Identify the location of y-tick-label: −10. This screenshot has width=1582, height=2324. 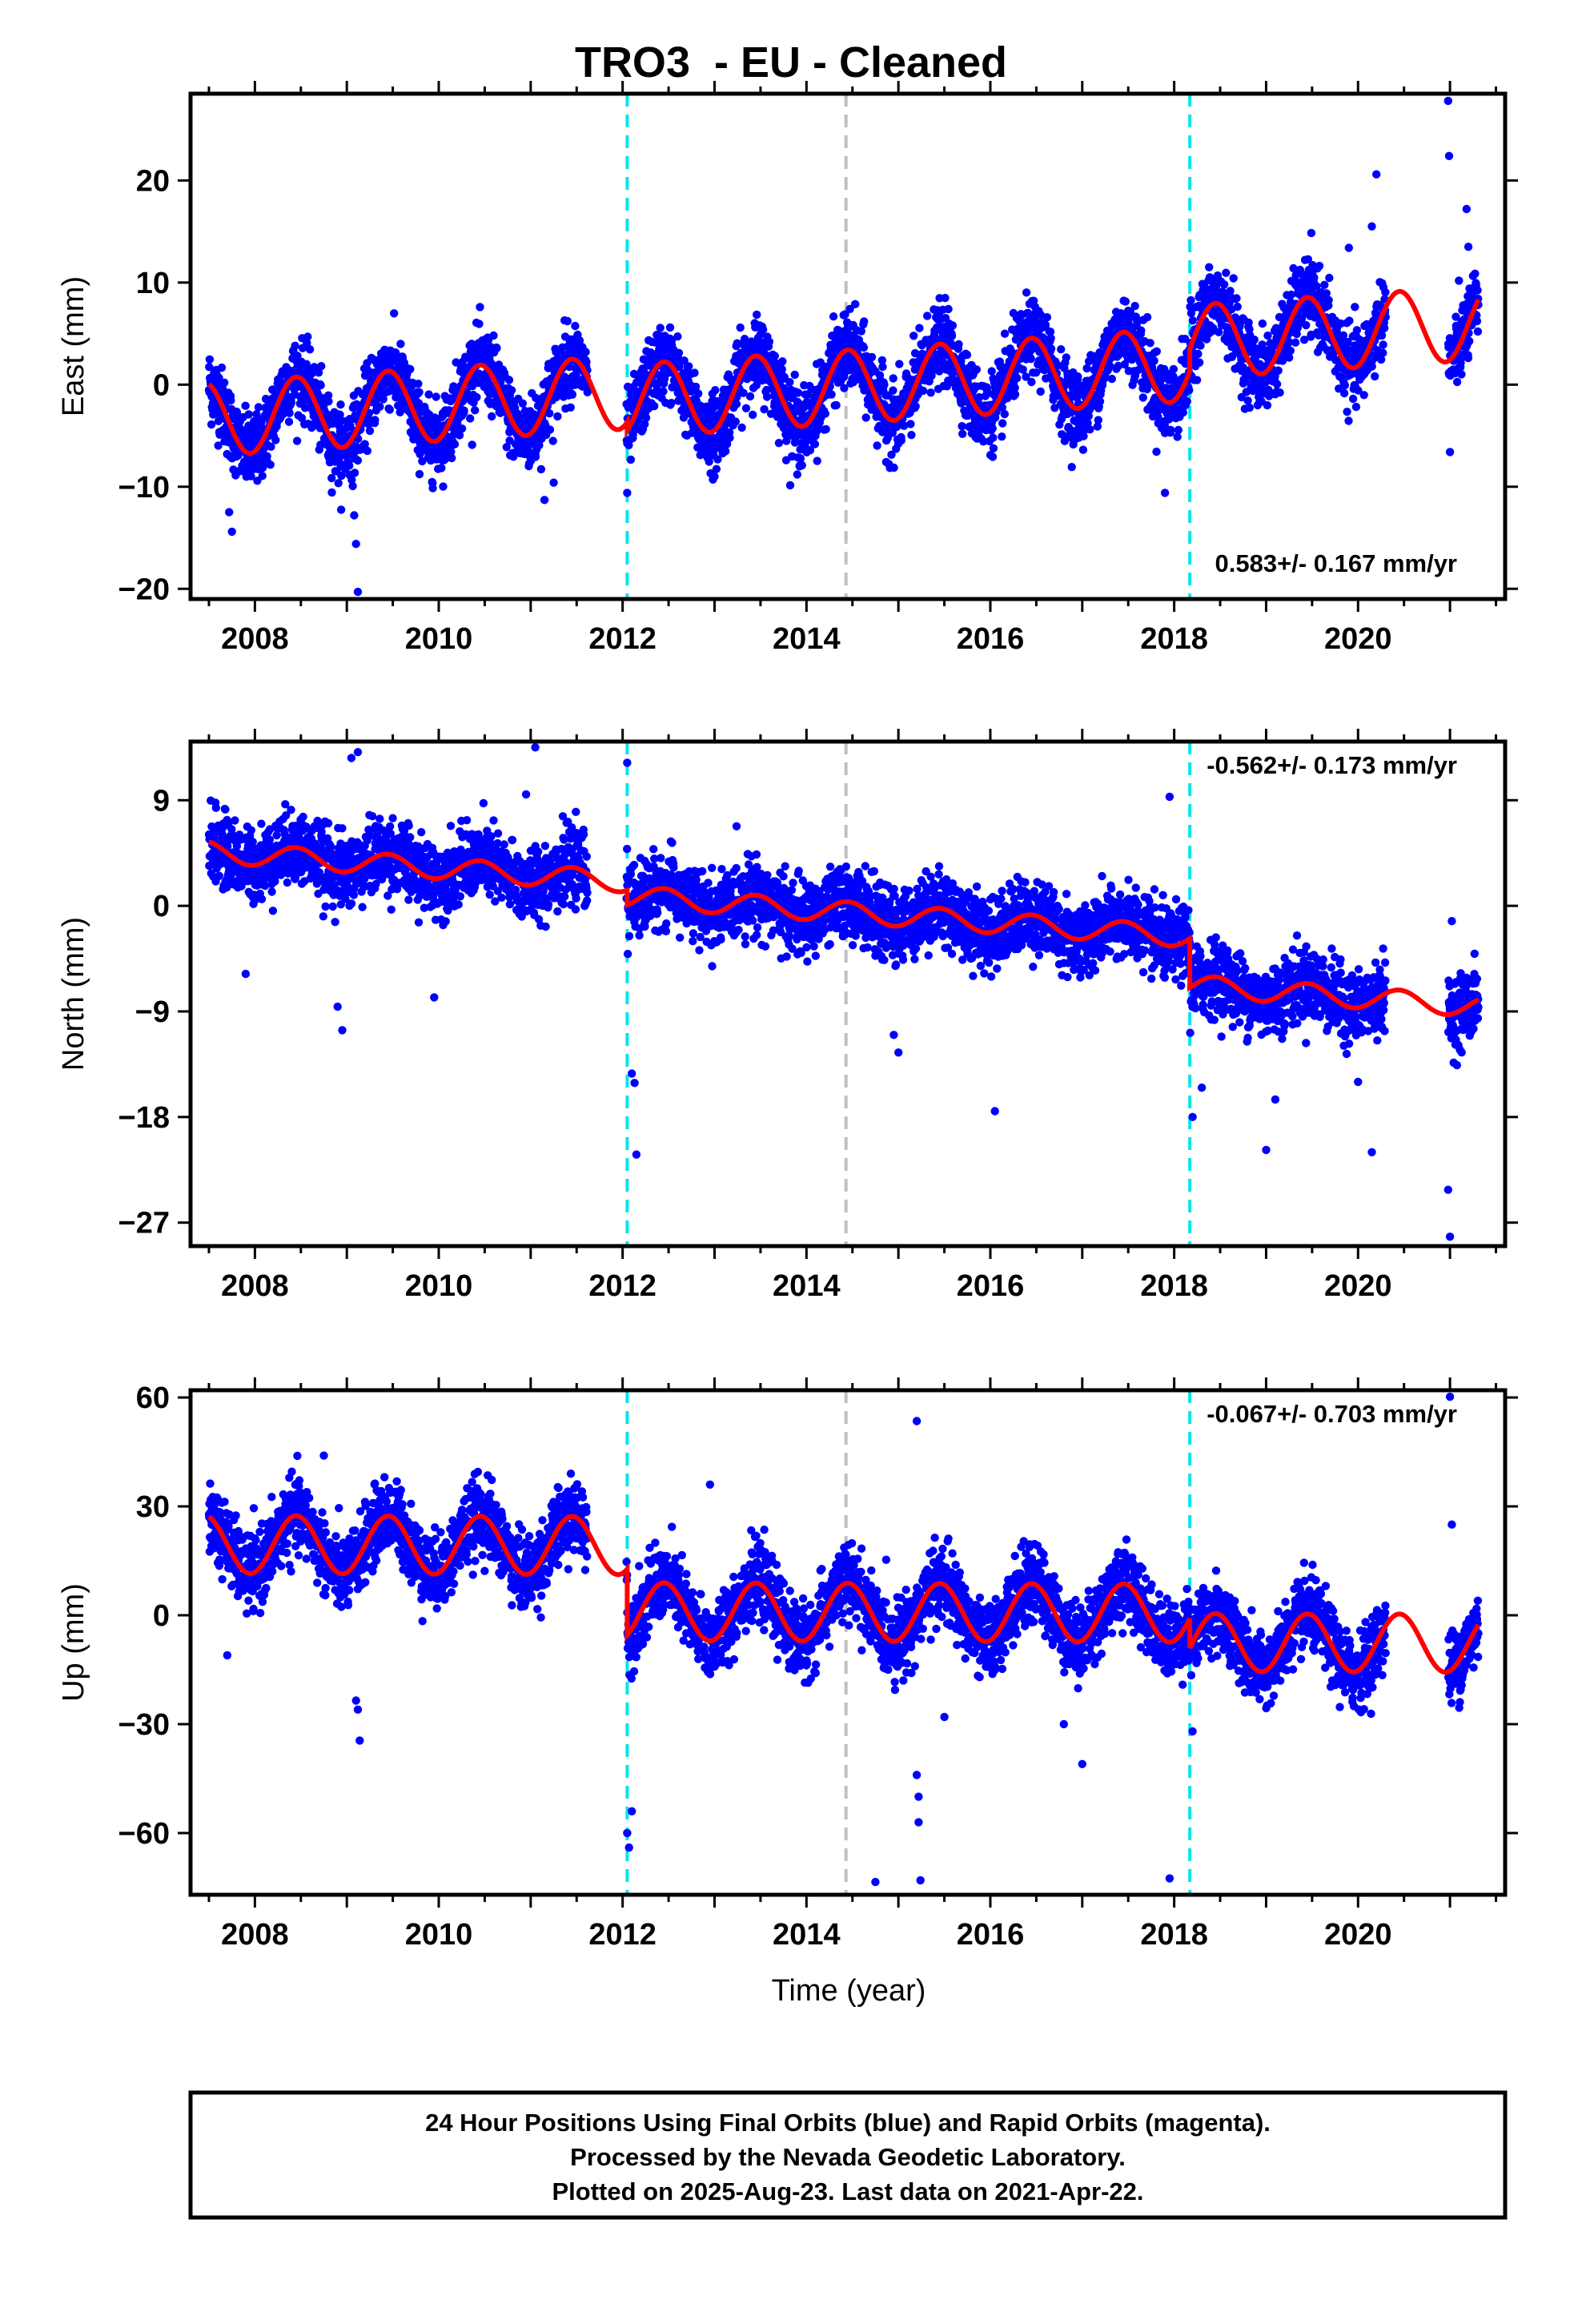
(144, 488).